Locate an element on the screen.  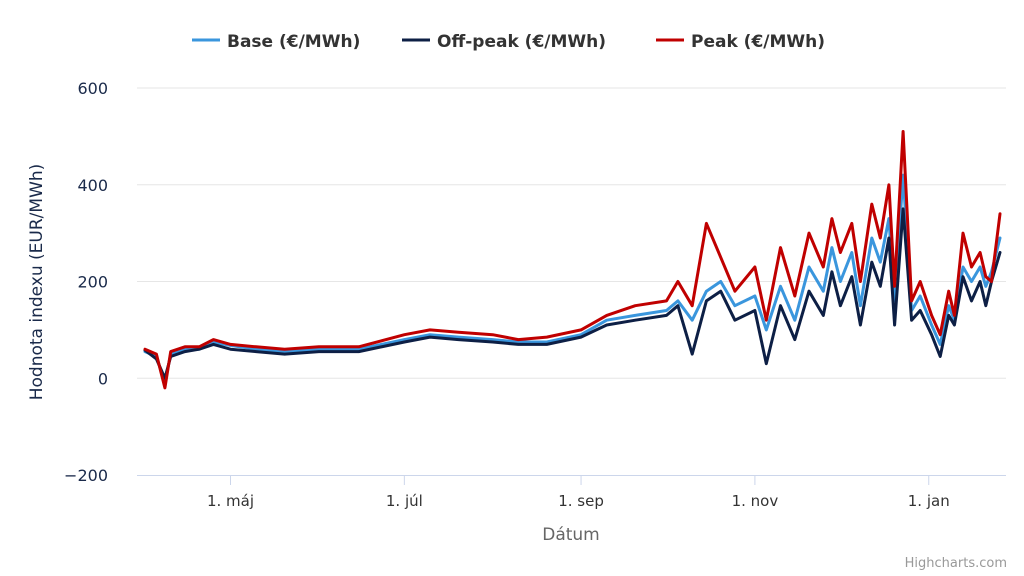
y-tick-label: 200 is located at coordinates (92, 282).